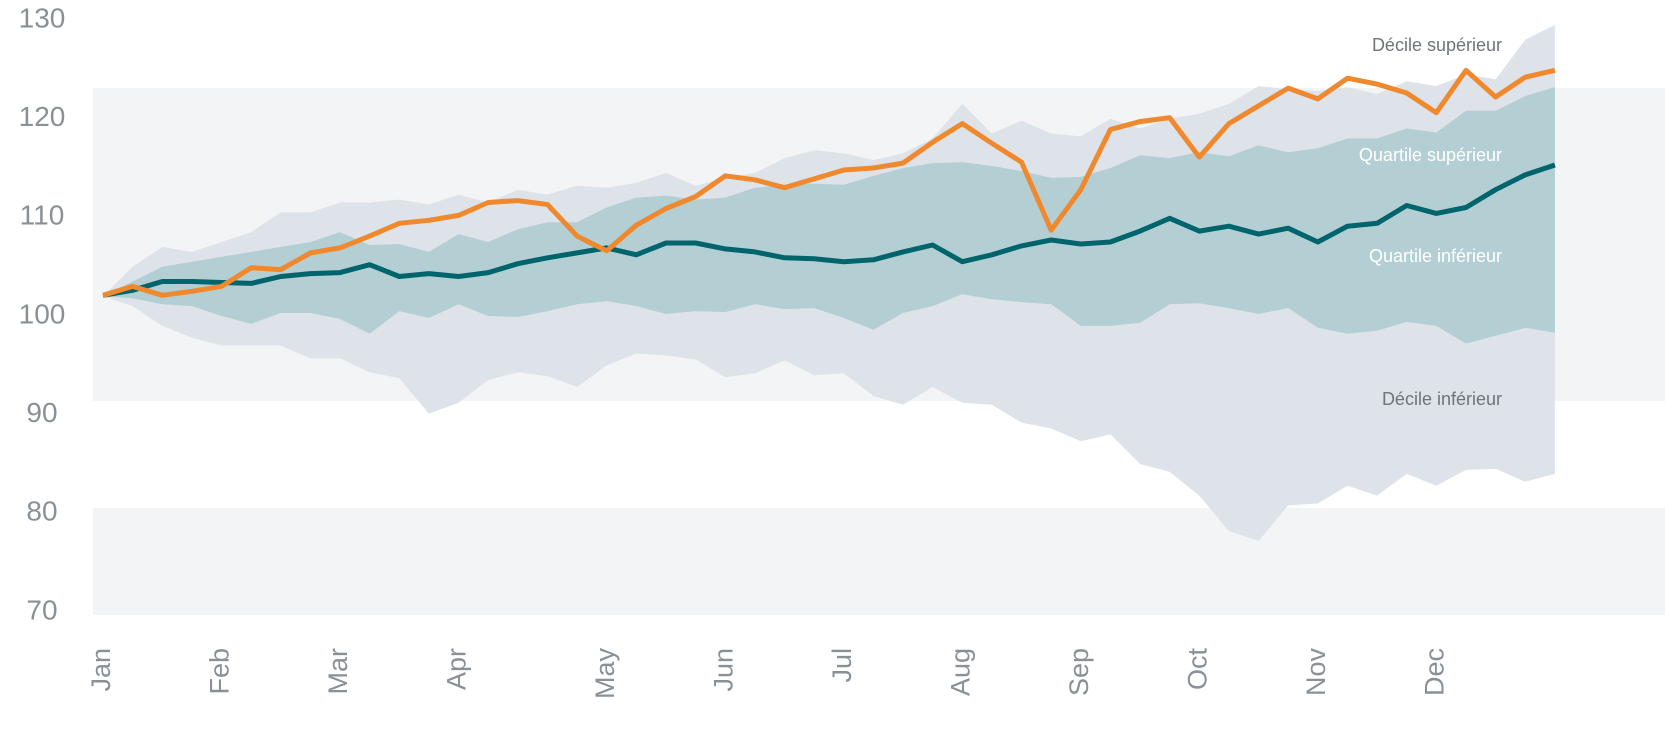 The image size is (1665, 745). What do you see at coordinates (1197, 669) in the screenshot?
I see `x-tick-label: Oct` at bounding box center [1197, 669].